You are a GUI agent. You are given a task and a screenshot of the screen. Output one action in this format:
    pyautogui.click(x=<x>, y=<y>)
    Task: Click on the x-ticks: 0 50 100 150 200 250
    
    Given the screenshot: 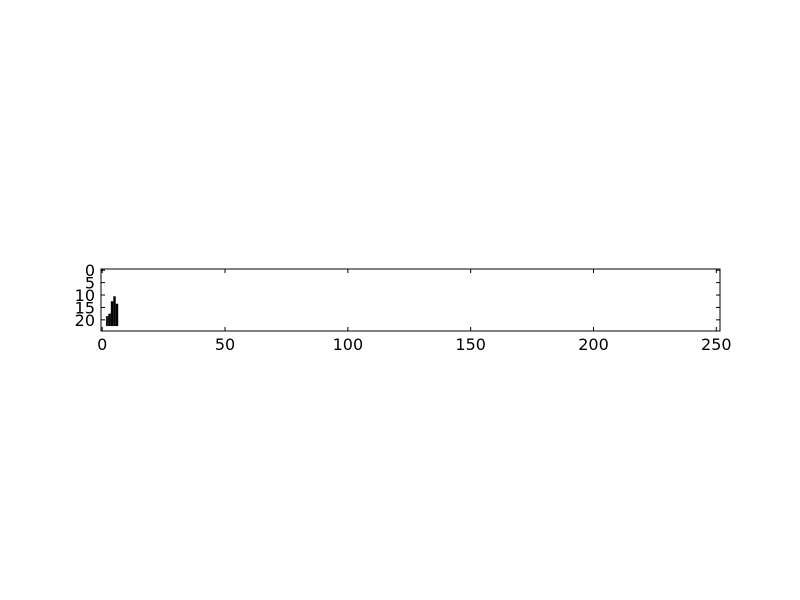 What is the action you would take?
    pyautogui.click(x=414, y=311)
    